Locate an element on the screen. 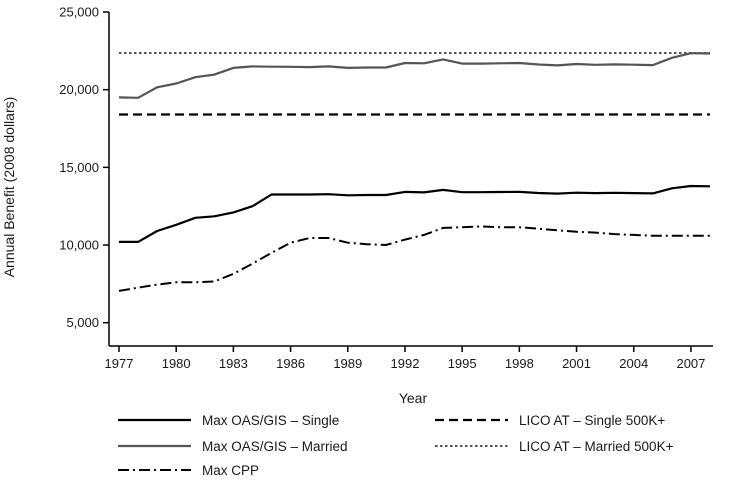 The image size is (750, 480). x-tick-label: 2001 is located at coordinates (576, 363).